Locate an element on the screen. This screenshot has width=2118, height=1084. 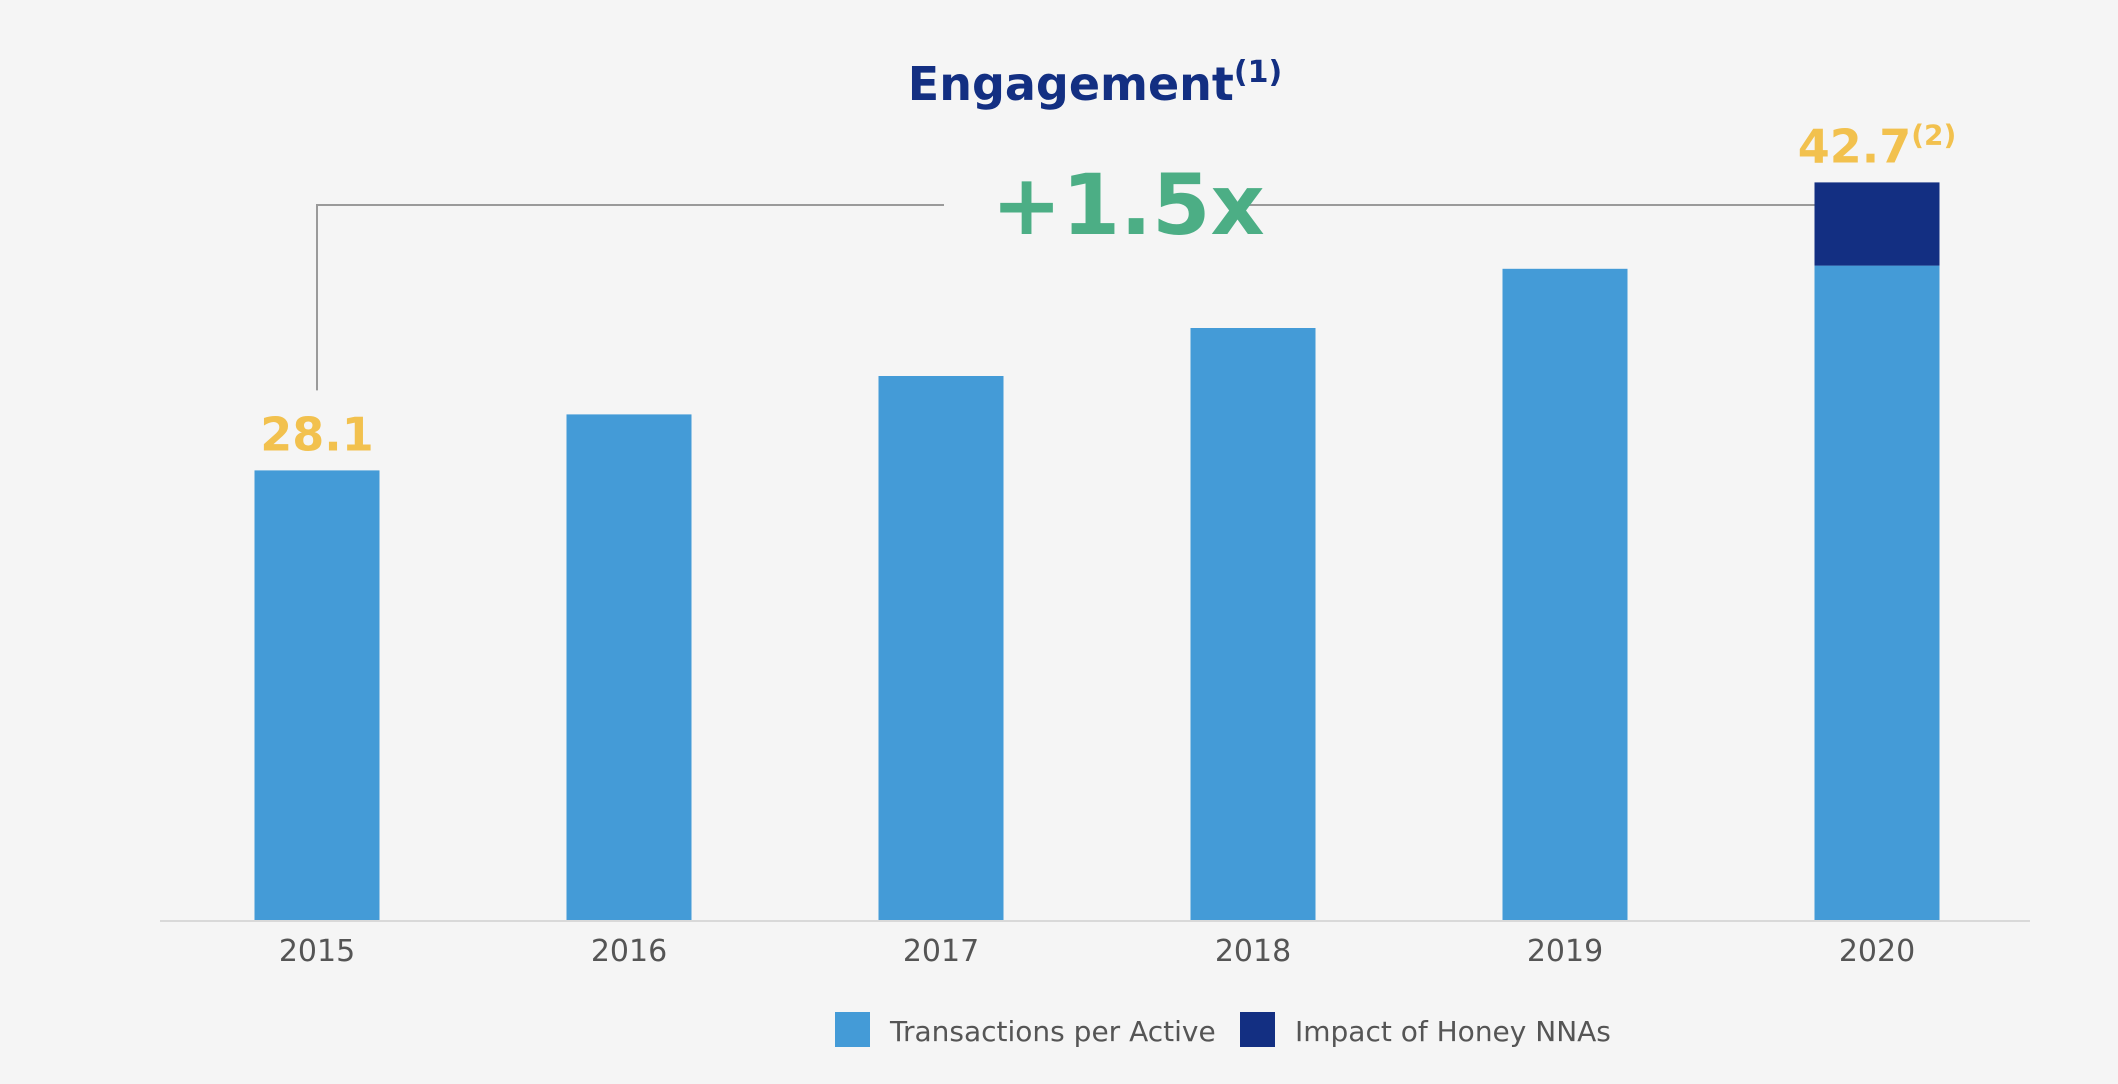
growth-annotation: +1.5x is located at coordinates (1127, 205).